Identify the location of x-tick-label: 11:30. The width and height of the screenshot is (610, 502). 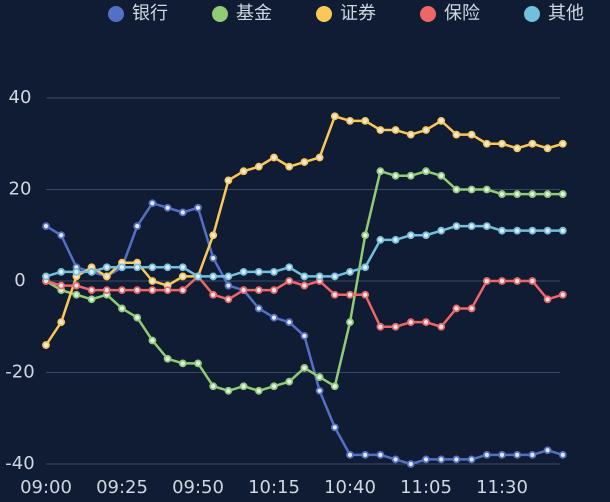
(502, 487).